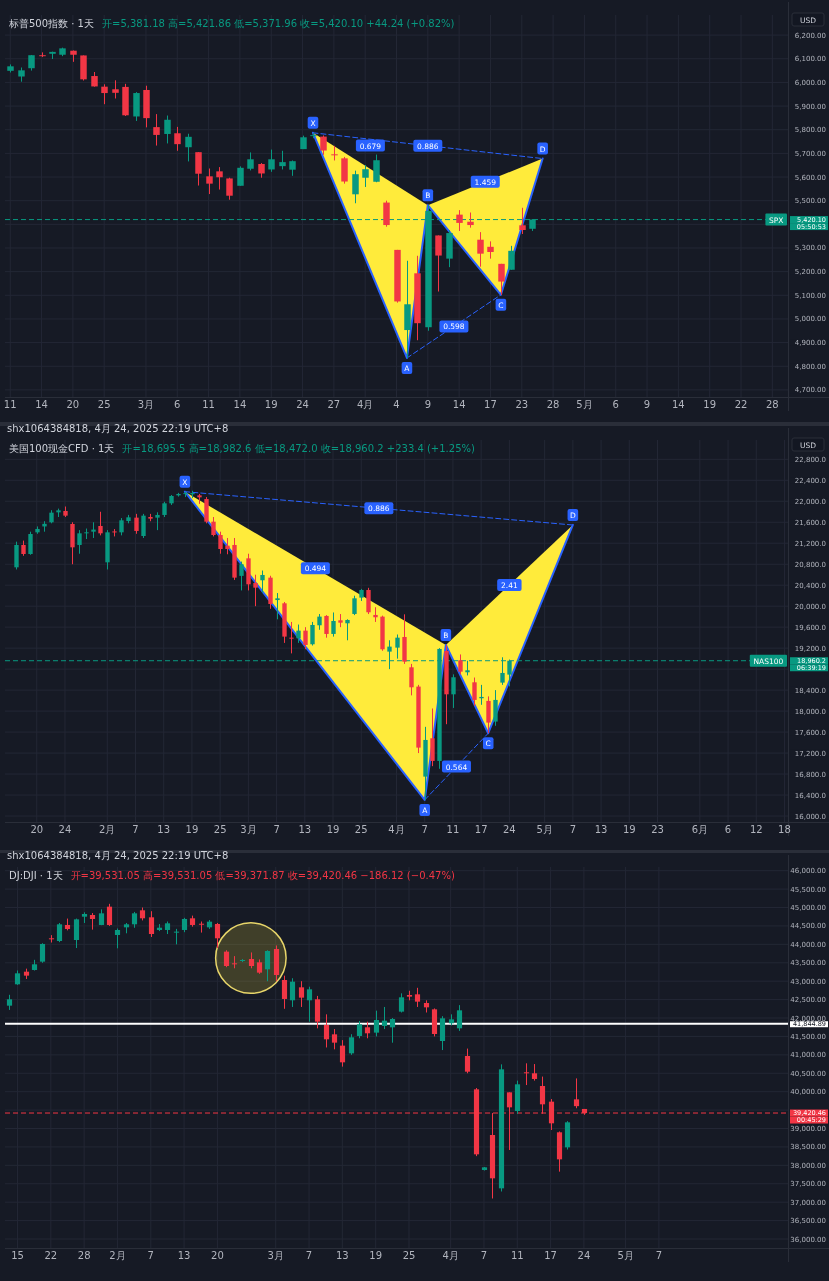 The height and width of the screenshot is (1281, 829). What do you see at coordinates (334, 404) in the screenshot?
I see `x-tick-label: 27` at bounding box center [334, 404].